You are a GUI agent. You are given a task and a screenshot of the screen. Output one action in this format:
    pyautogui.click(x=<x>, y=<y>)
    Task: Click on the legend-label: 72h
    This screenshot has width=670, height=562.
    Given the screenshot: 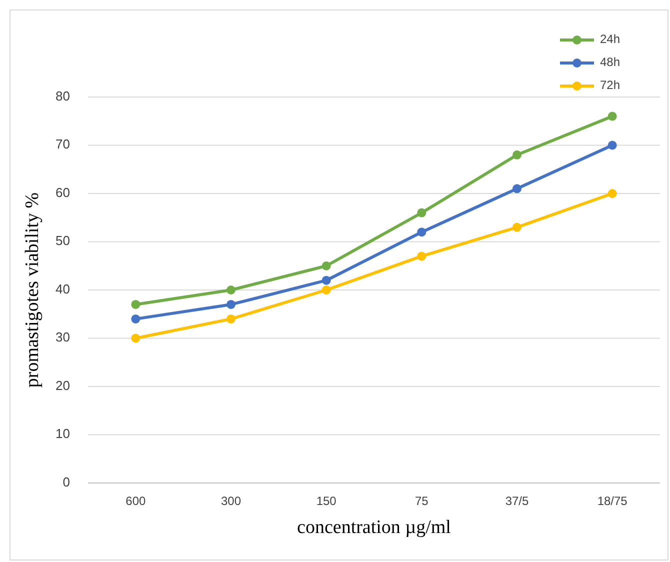 What is the action you would take?
    pyautogui.click(x=610, y=85)
    